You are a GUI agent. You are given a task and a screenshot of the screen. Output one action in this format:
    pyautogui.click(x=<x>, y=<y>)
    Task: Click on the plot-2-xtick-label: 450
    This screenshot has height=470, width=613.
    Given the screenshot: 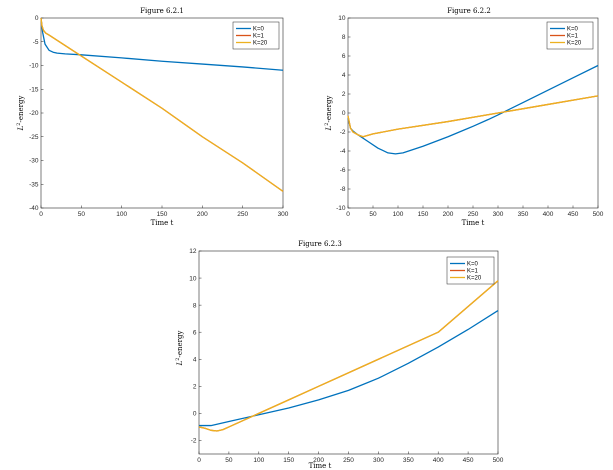 What is the action you would take?
    pyautogui.click(x=573, y=214)
    